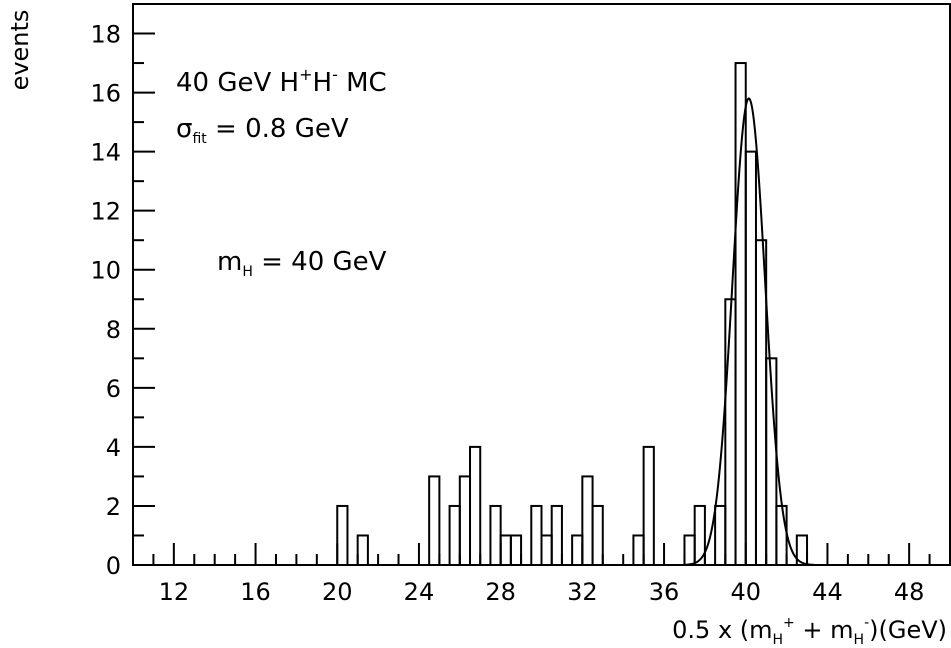  Describe the element at coordinates (105, 271) in the screenshot. I see `y-tick-label: 10` at that location.